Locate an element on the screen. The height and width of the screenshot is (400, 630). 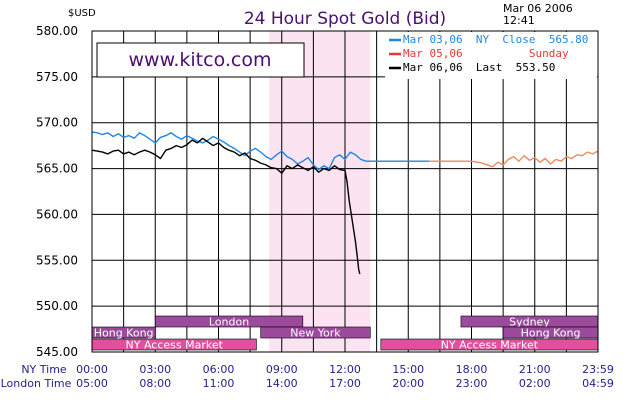
session-label: London is located at coordinates (229, 322).